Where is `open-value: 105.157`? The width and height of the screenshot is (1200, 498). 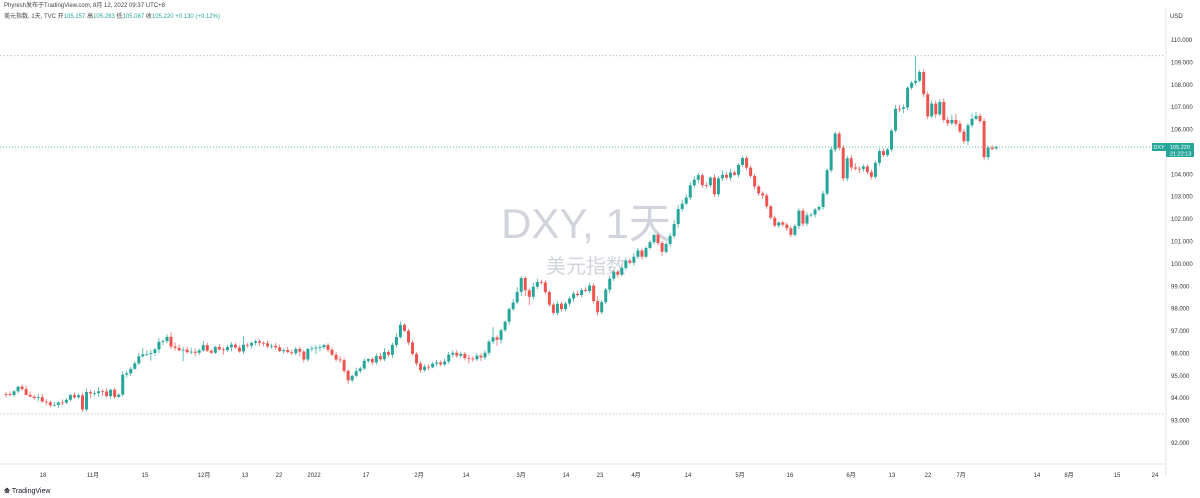 open-value: 105.157 is located at coordinates (74, 17).